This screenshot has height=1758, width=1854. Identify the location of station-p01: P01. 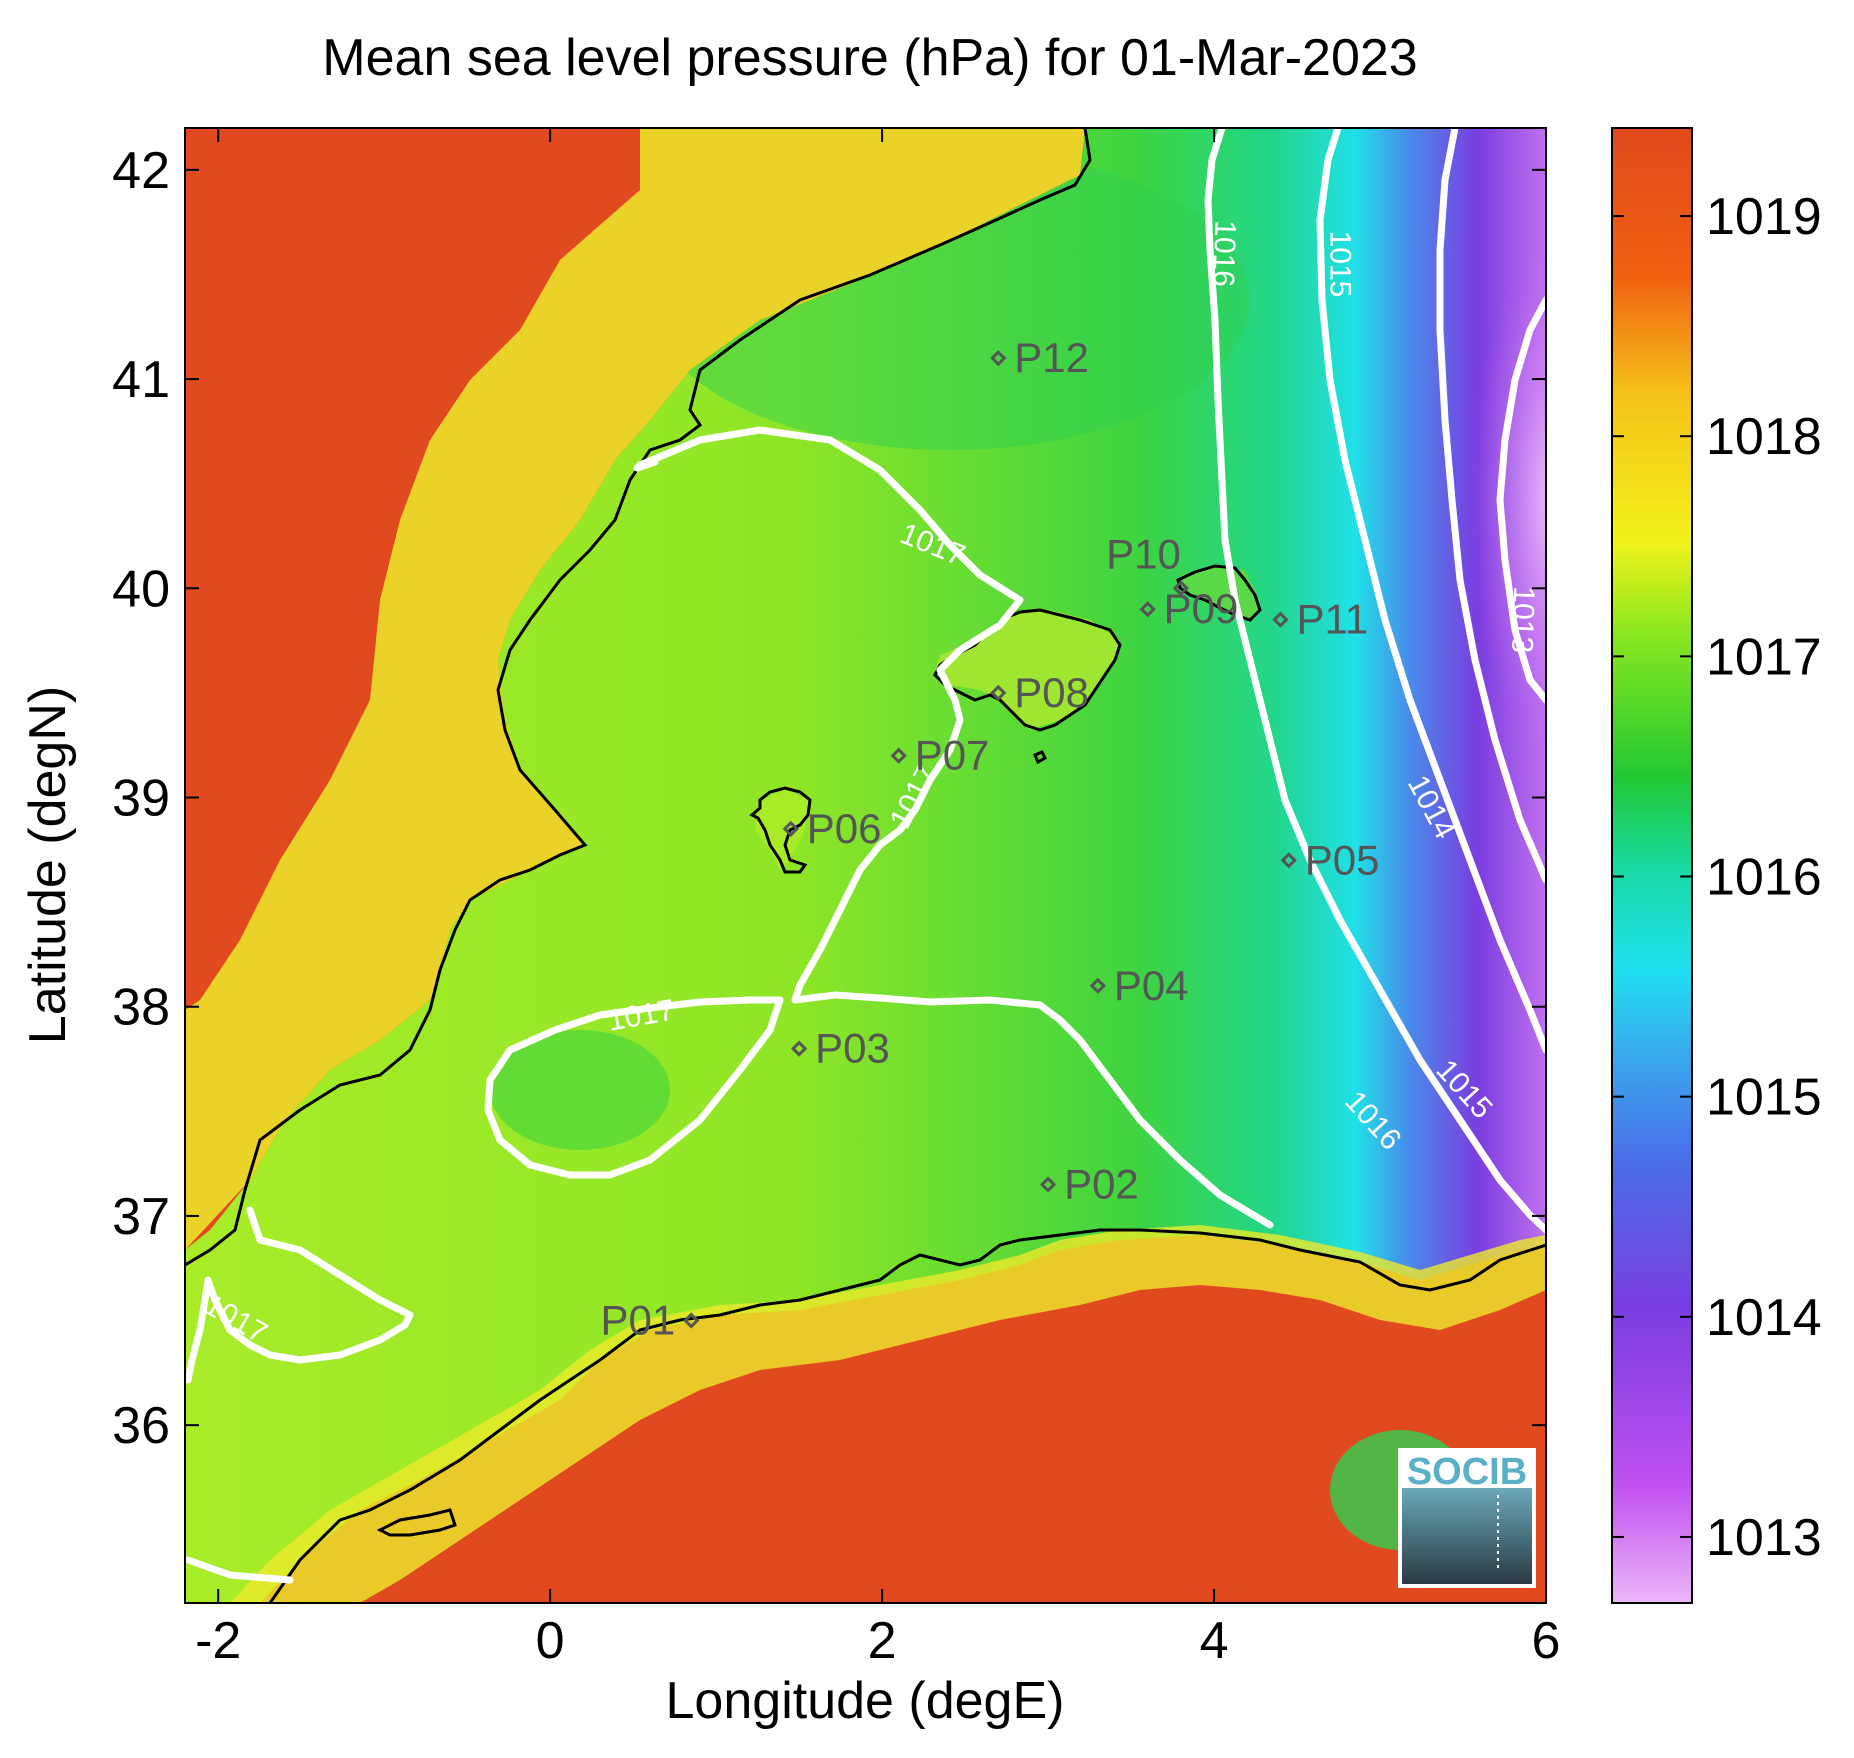
(650, 1320).